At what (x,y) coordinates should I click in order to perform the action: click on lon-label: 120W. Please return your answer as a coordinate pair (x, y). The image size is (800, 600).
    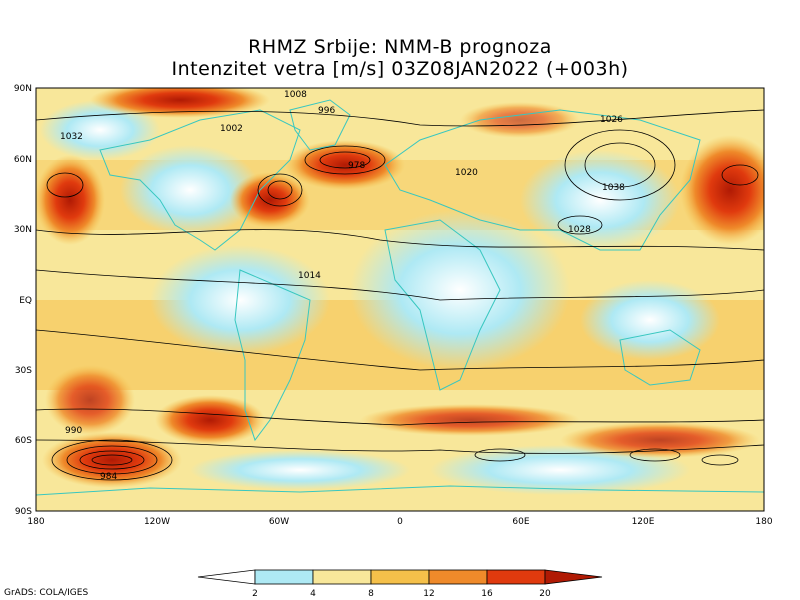
    Looking at the image, I should click on (157, 522).